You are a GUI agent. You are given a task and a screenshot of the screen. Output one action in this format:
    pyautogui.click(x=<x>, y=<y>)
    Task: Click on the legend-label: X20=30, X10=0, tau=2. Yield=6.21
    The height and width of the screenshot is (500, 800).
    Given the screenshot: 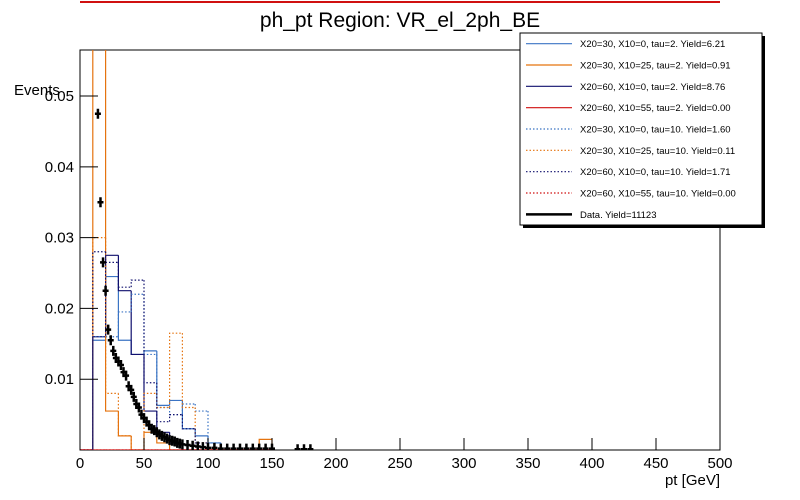 What is the action you would take?
    pyautogui.click(x=652, y=44)
    